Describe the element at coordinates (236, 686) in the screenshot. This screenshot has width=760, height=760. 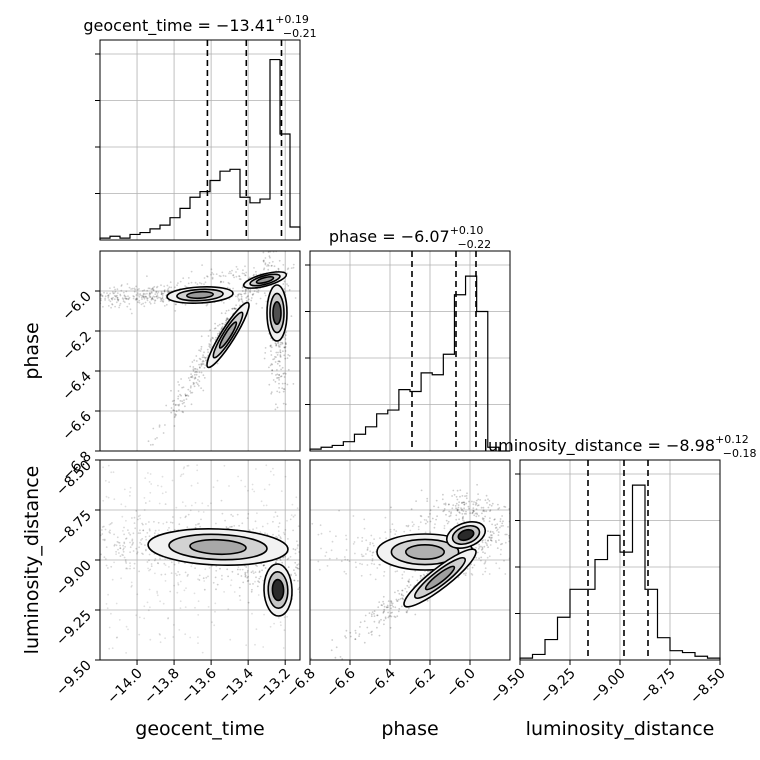
I see `x-tick-label: −13.4` at that location.